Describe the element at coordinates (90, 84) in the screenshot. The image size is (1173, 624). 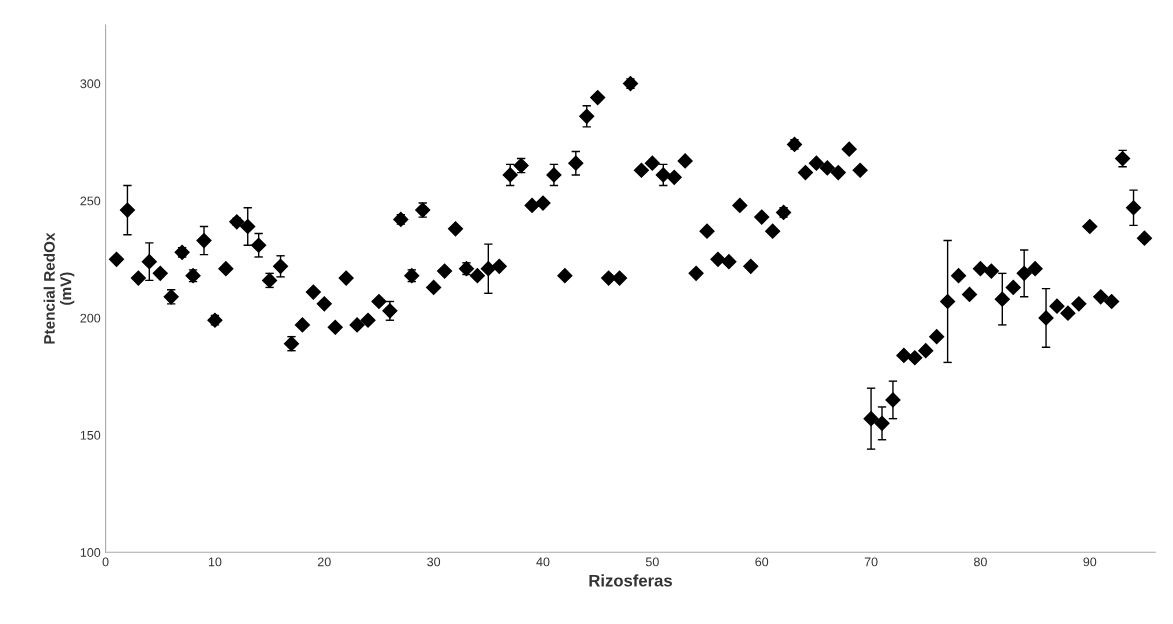
I see `y-tick-label: 300` at that location.